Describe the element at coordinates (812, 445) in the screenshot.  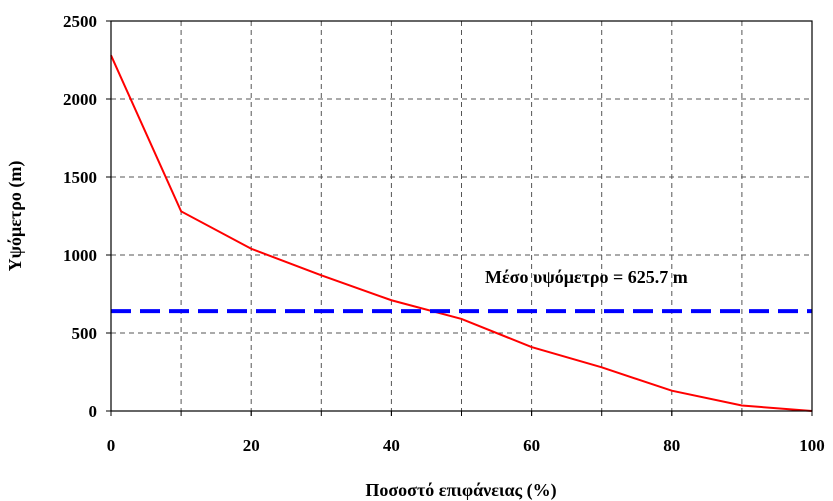
I see `x-tick-label: 100` at that location.